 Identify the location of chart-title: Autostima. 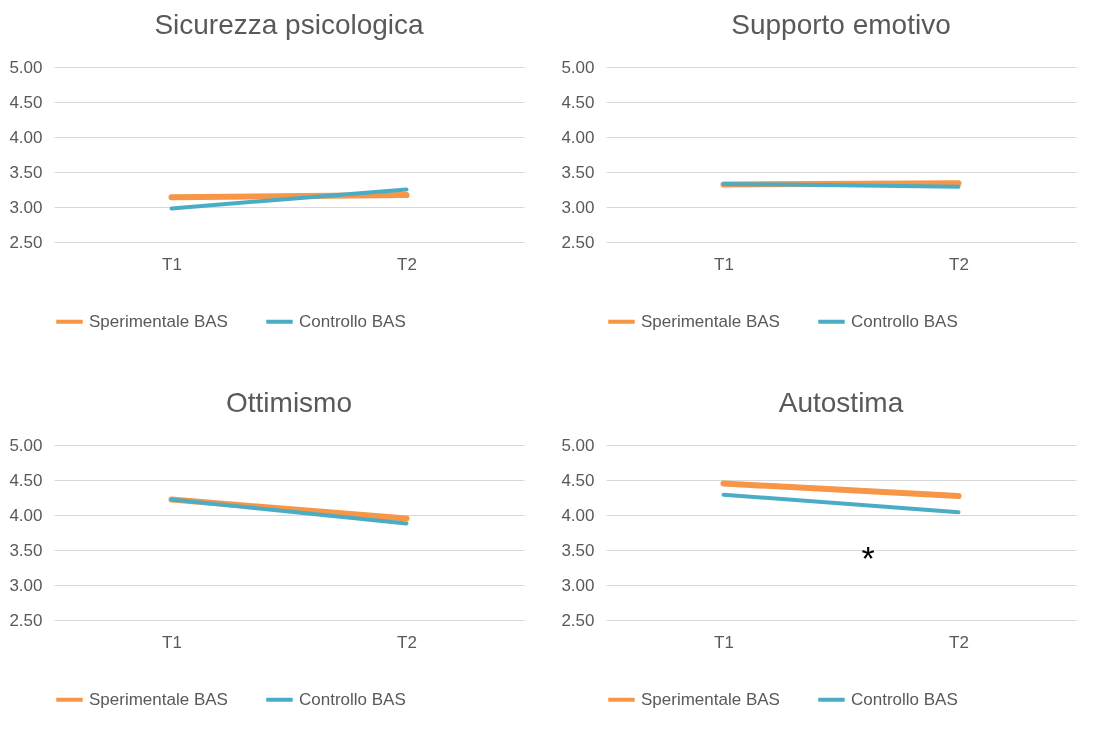
(841, 402).